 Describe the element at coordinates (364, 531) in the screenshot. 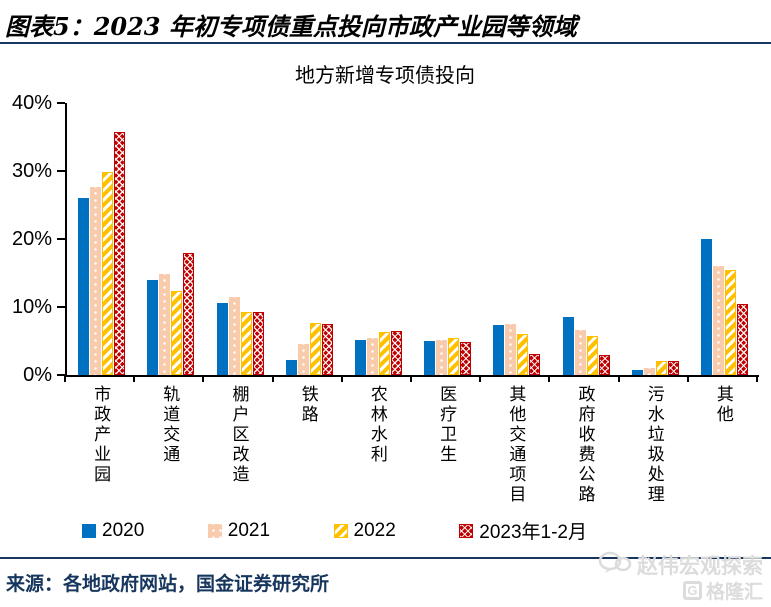

I see `legend-item-2022: 2022` at that location.